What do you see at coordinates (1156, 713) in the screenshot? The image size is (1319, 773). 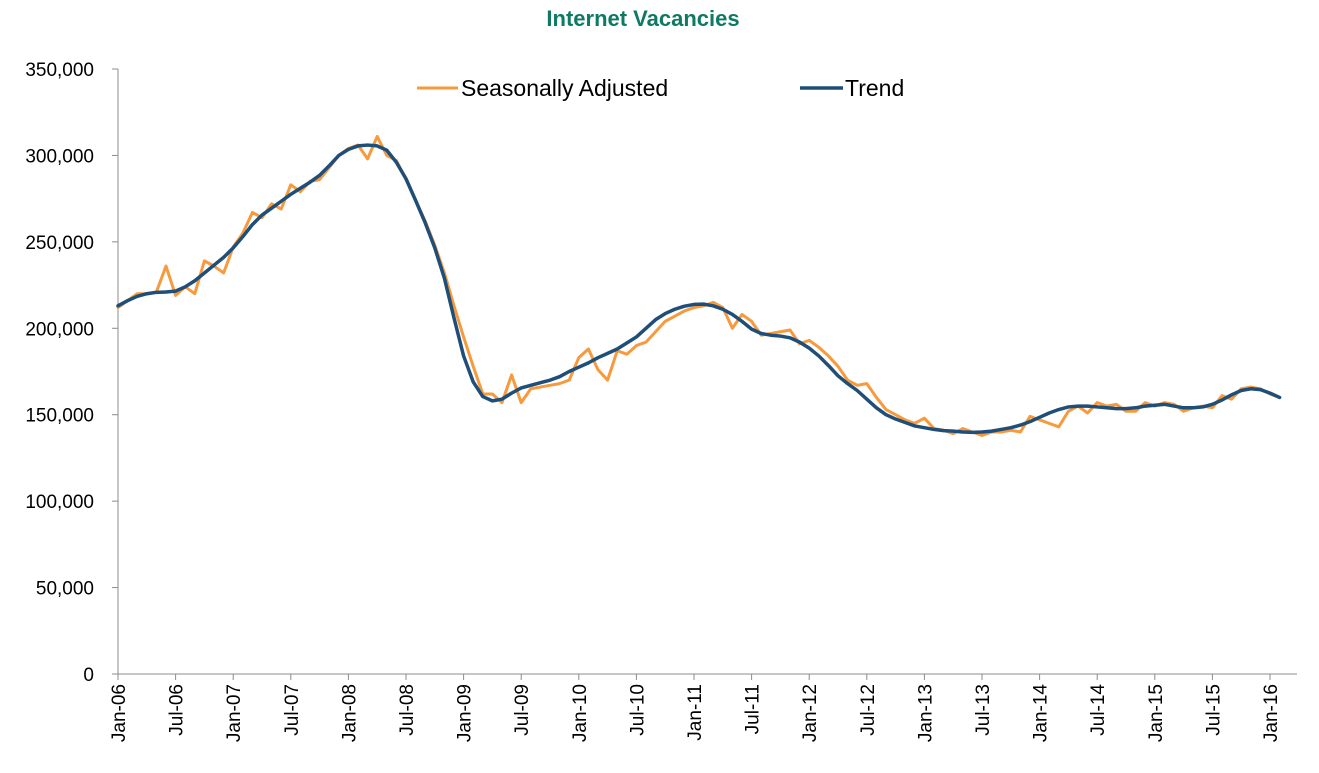 I see `x-tick-label: Jan-15` at bounding box center [1156, 713].